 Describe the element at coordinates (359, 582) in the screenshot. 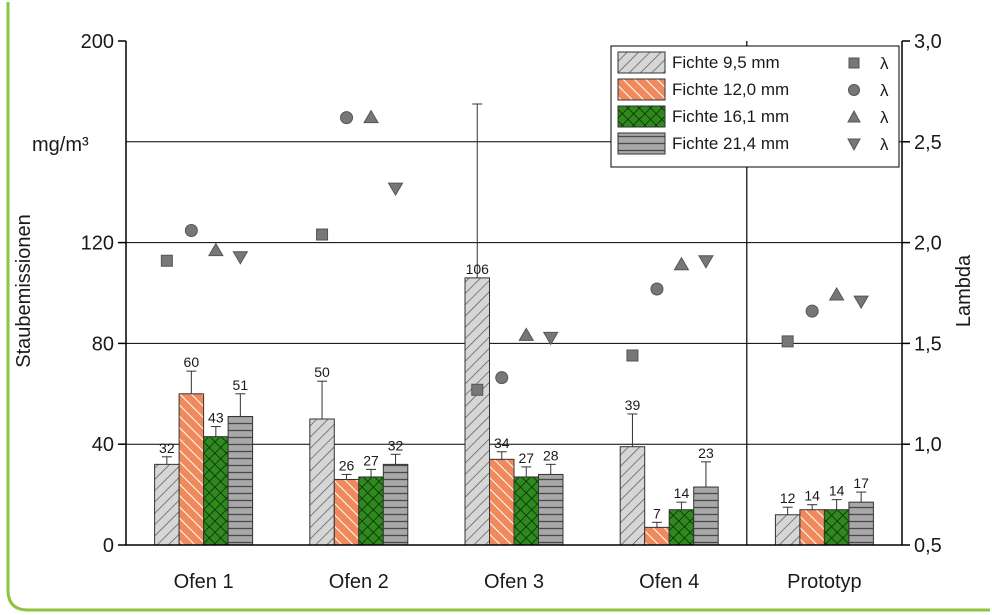

I see `category-label: Ofen 2` at that location.